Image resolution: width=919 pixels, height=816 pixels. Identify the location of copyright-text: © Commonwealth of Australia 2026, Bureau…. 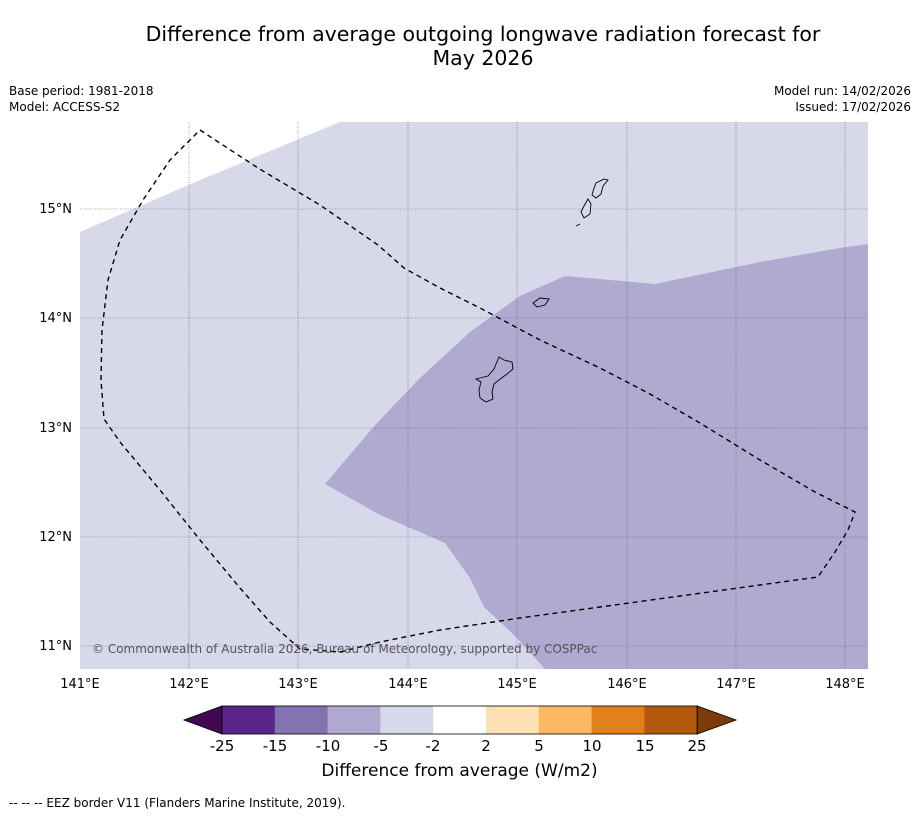
(344, 649).